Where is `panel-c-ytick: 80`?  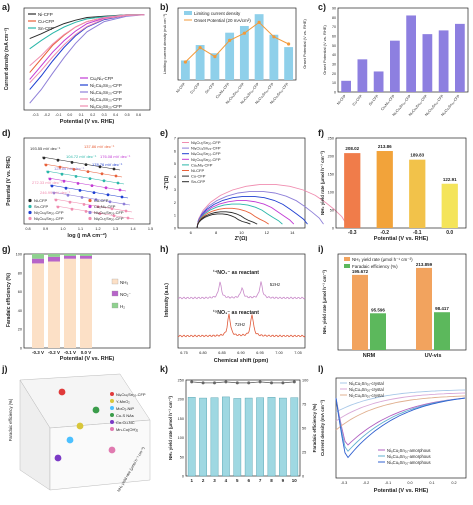 panel-c-ytick: 80 is located at coordinates (334, 18).